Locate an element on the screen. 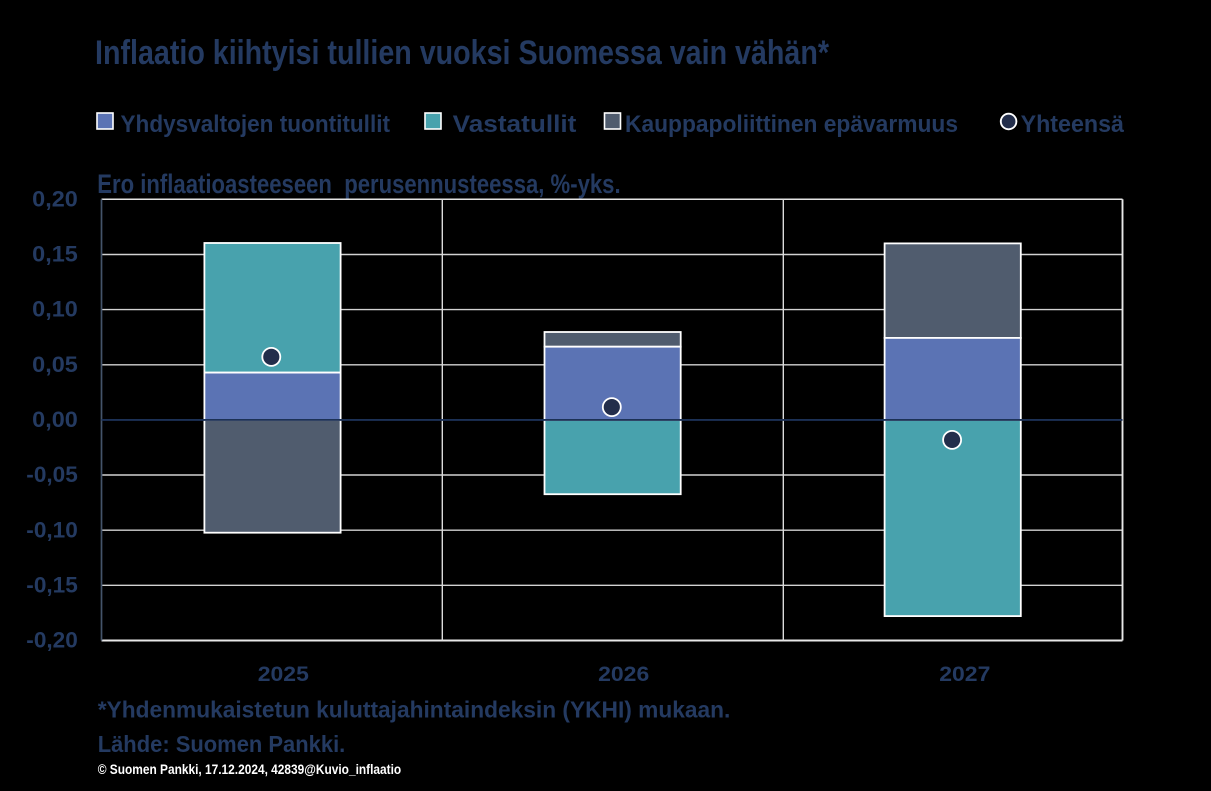 The width and height of the screenshot is (1211, 791). svg-text: 0,05 is located at coordinates (55, 364).